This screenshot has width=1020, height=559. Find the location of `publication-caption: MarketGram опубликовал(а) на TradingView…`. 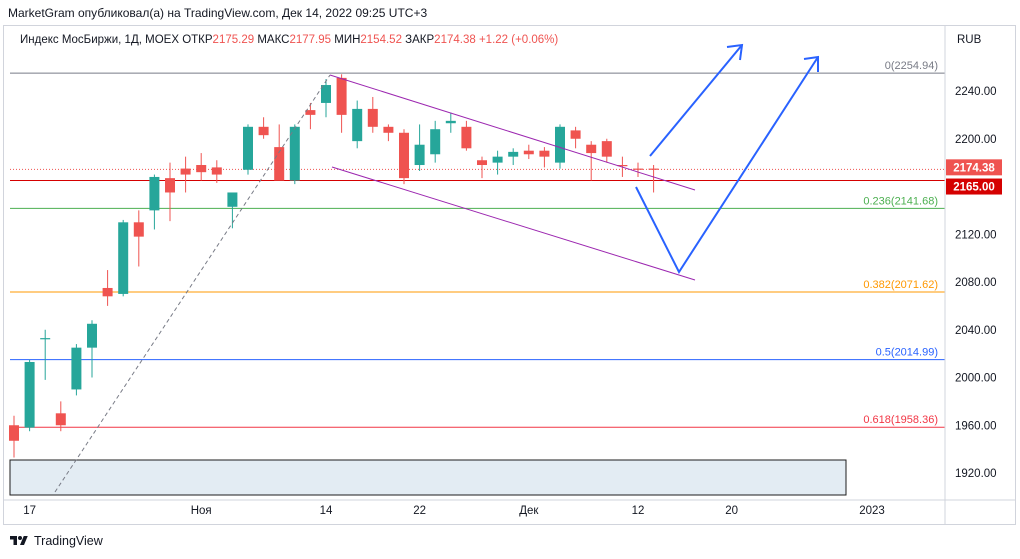

publication-caption: MarketGram опубликовал(а) на TradingView… is located at coordinates (218, 13).